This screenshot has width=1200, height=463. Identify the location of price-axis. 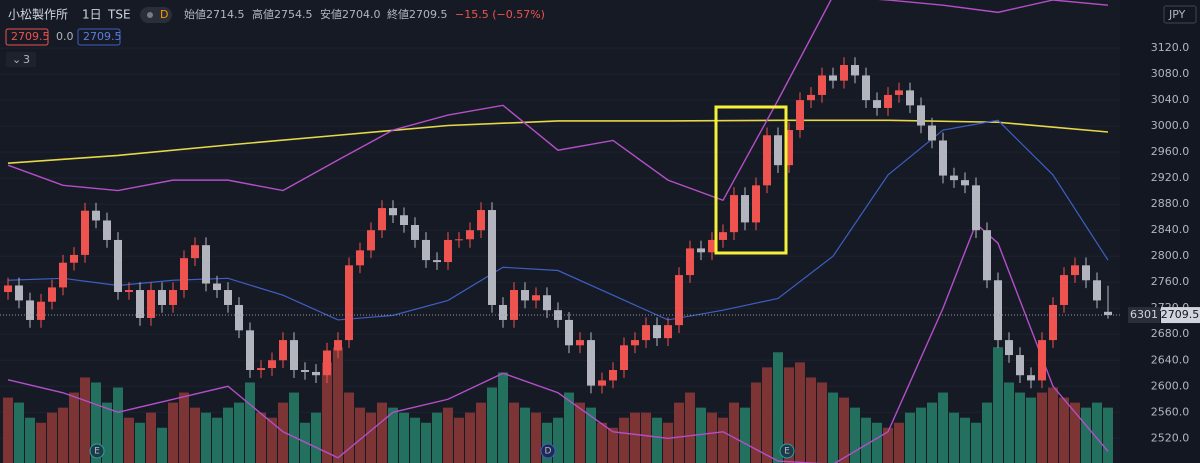
(1160, 231).